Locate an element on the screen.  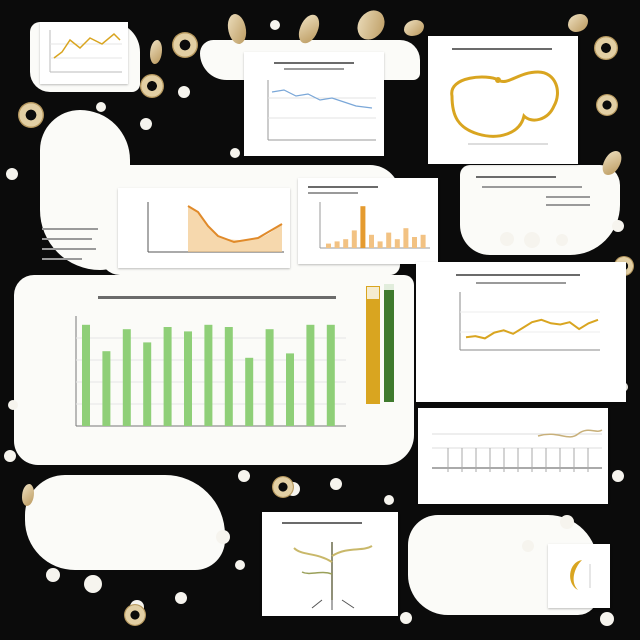
right-line-chart-card is located at coordinates (521, 332).